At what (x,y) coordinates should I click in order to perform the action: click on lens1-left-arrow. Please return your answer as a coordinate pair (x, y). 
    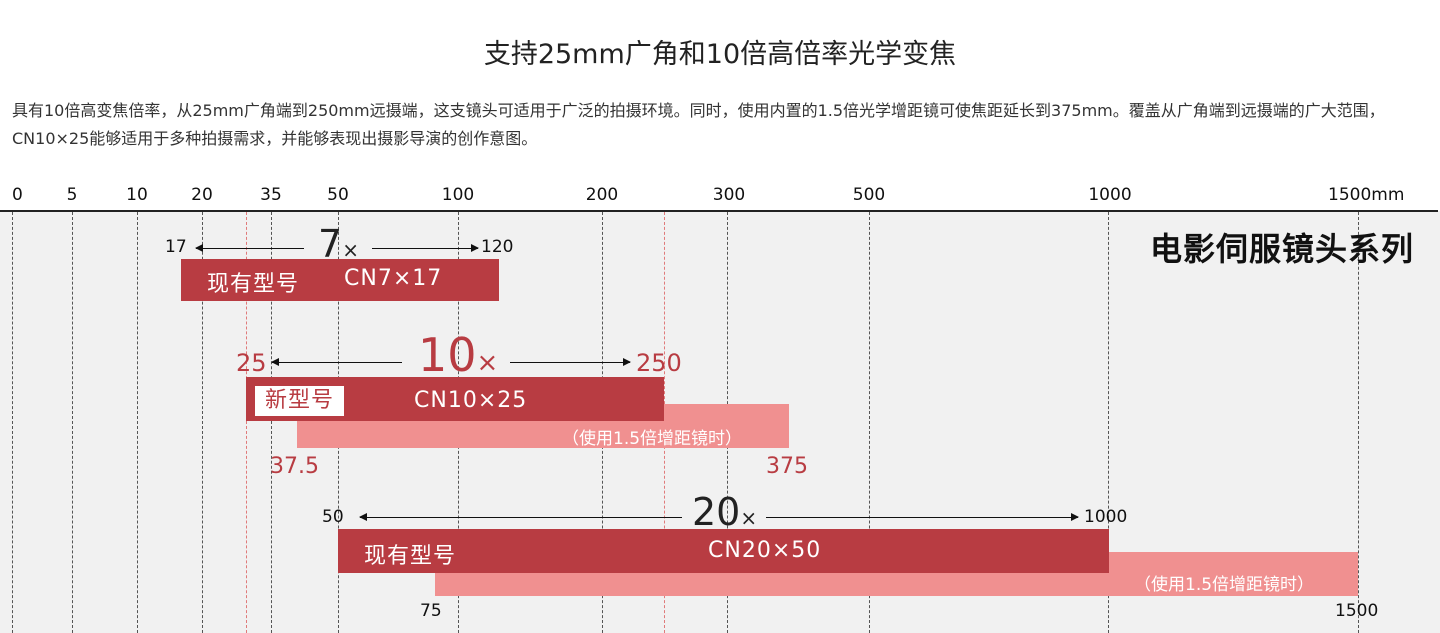
    Looking at the image, I should click on (249, 248).